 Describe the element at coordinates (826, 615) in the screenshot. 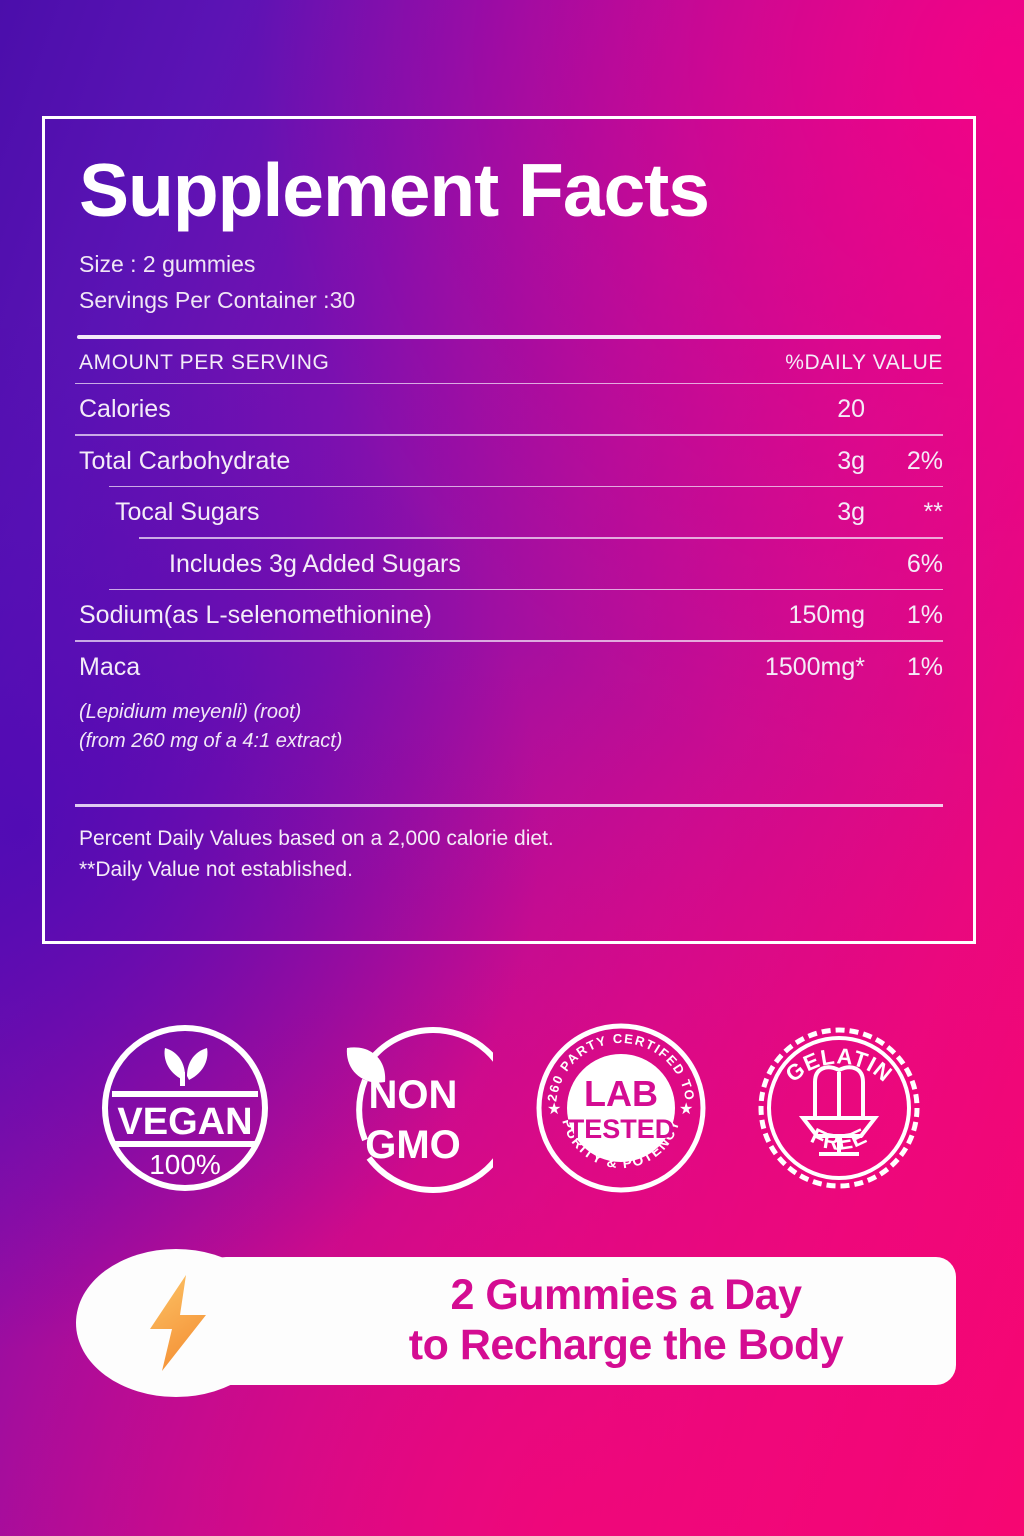

I see `nutrient-amount: 150mg` at that location.